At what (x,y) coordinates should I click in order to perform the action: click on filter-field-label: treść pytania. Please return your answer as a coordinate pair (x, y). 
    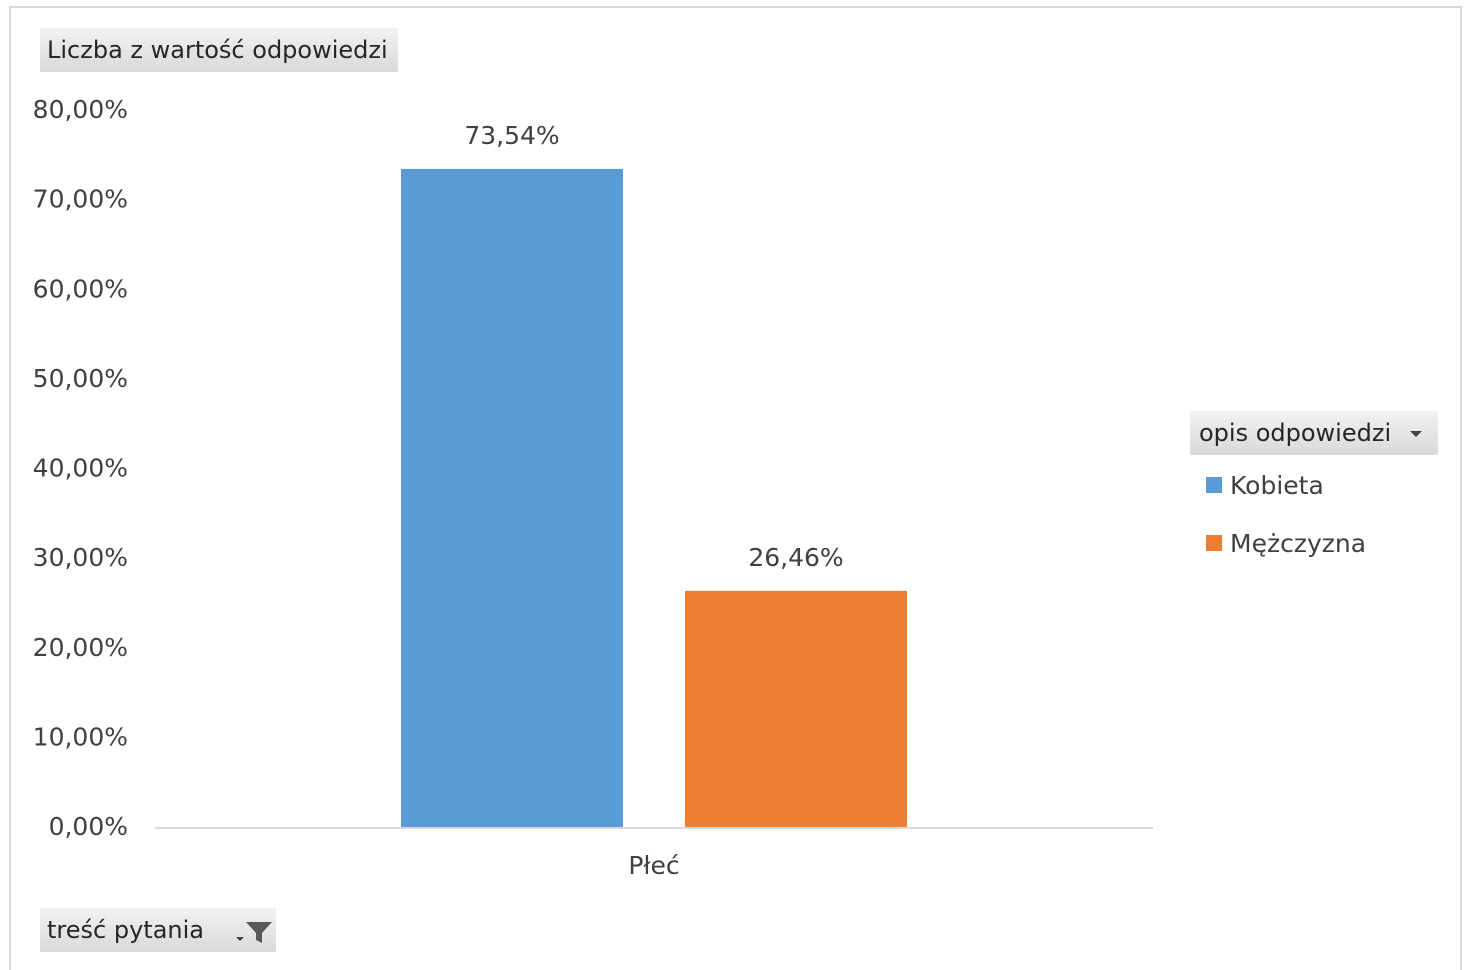
    Looking at the image, I should click on (125, 930).